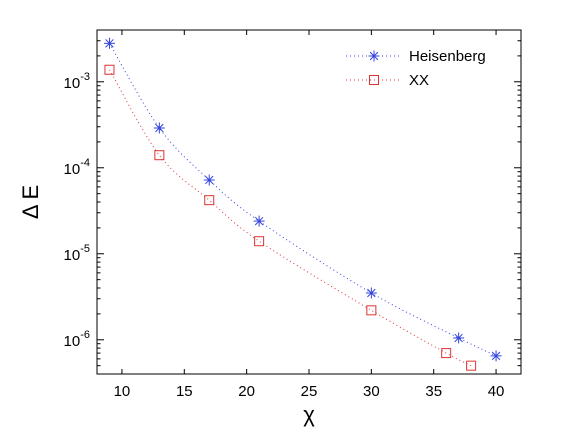  I want to click on y-tick-label: 10⁻³, so click(77, 81).